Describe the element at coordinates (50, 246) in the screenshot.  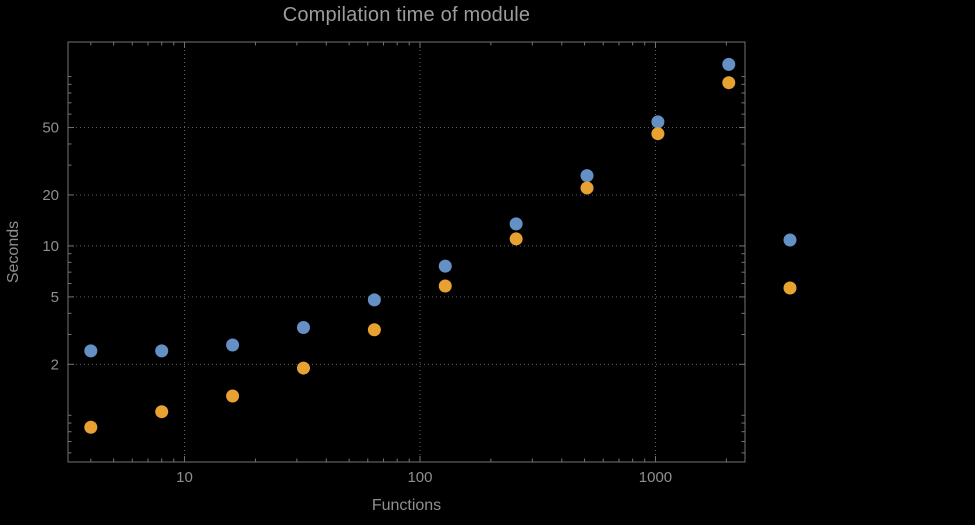
I see `y-tick-label: 10` at that location.